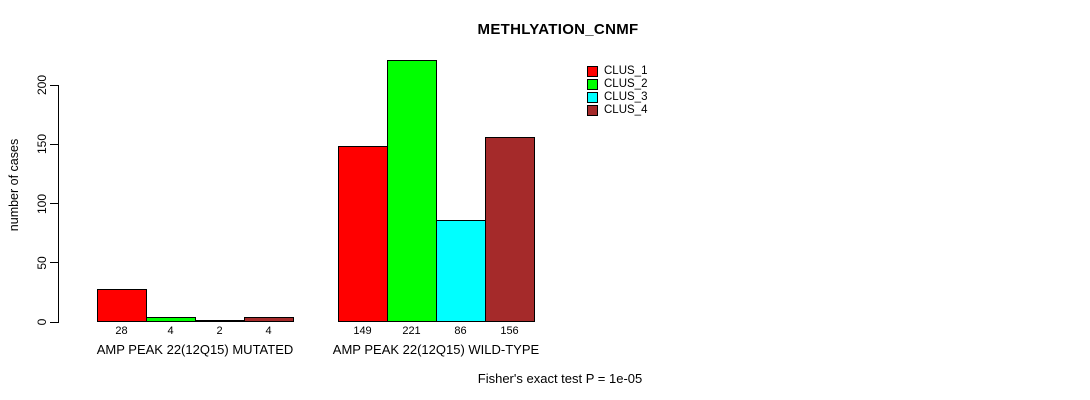  What do you see at coordinates (510, 229) in the screenshot?
I see `bar-clus_4-wild-type` at bounding box center [510, 229].